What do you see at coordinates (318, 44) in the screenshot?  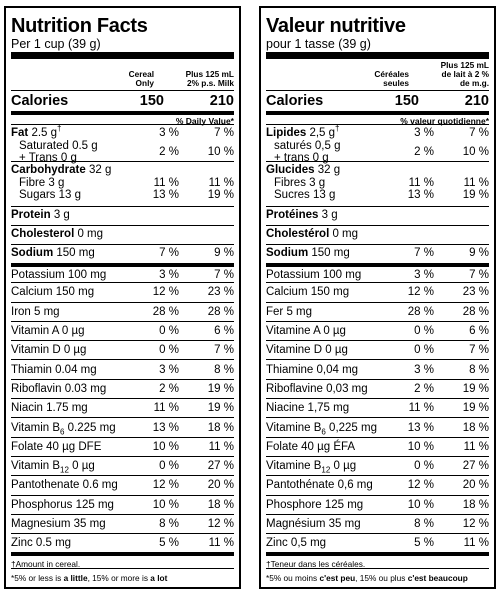 I see `serving-size: pour 1 tasse (39 g)` at bounding box center [318, 44].